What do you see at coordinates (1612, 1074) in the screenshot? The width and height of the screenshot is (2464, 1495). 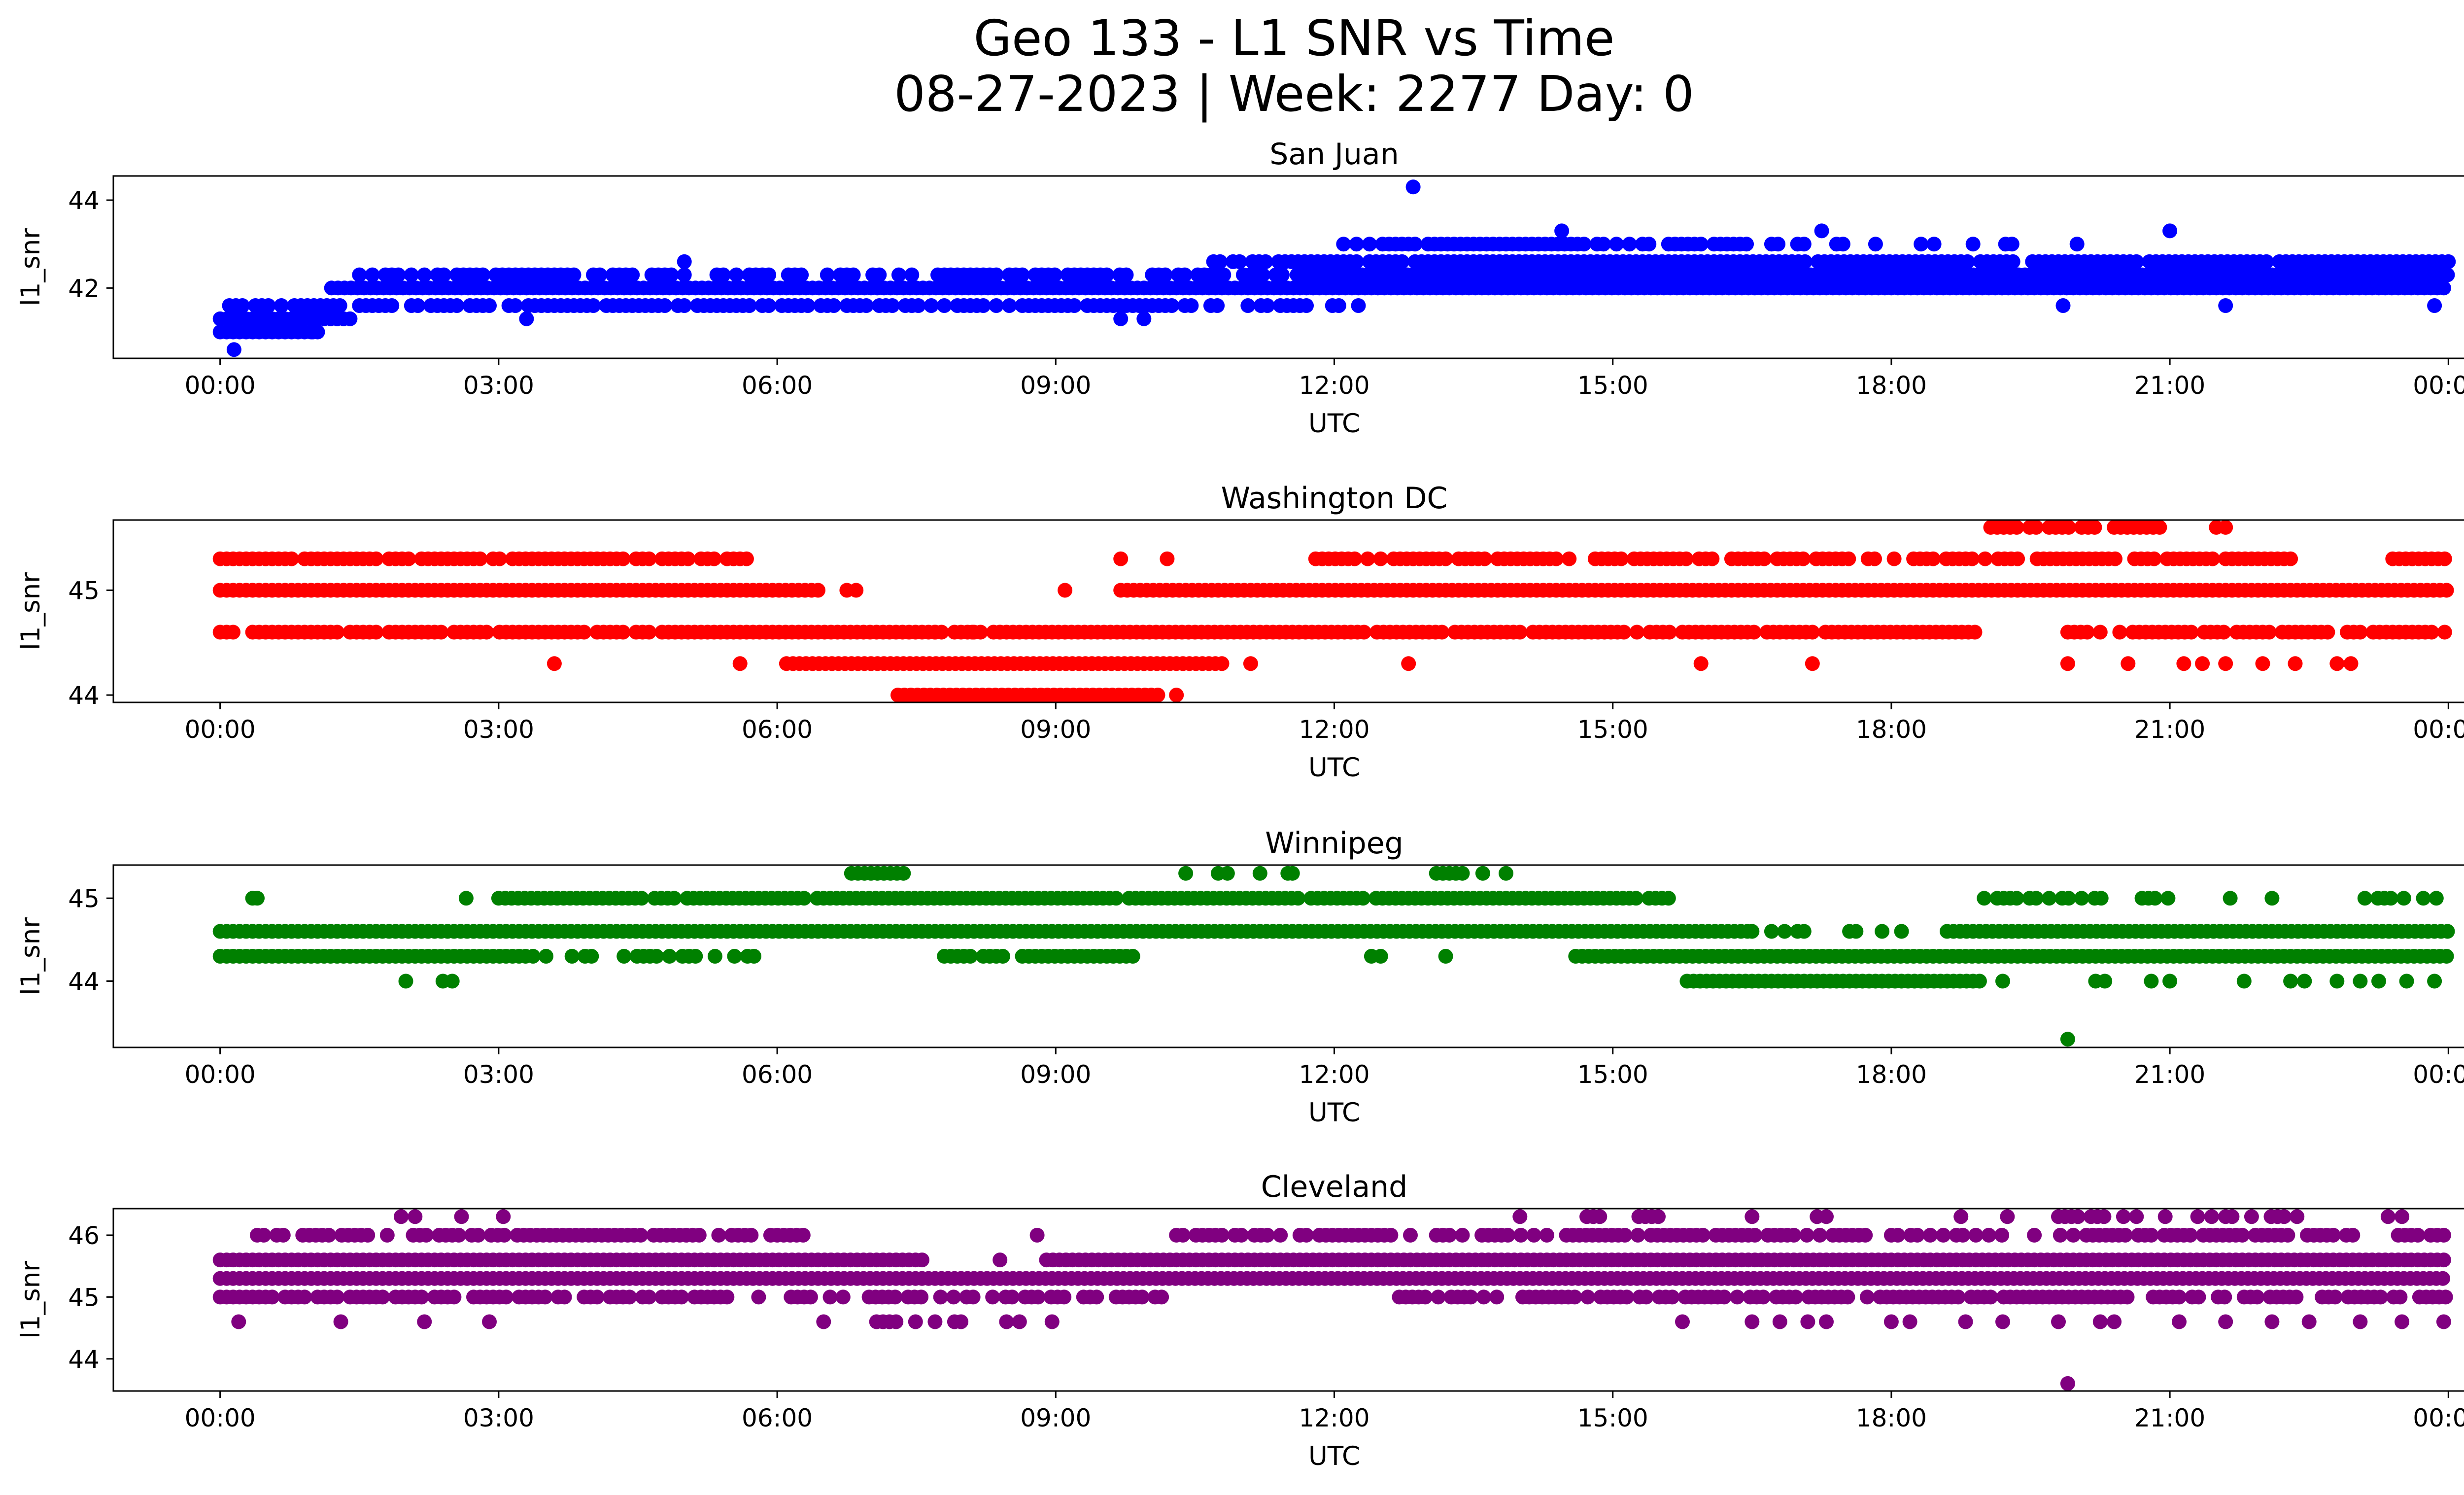 I see `x-tick-label: 15:00` at bounding box center [1612, 1074].